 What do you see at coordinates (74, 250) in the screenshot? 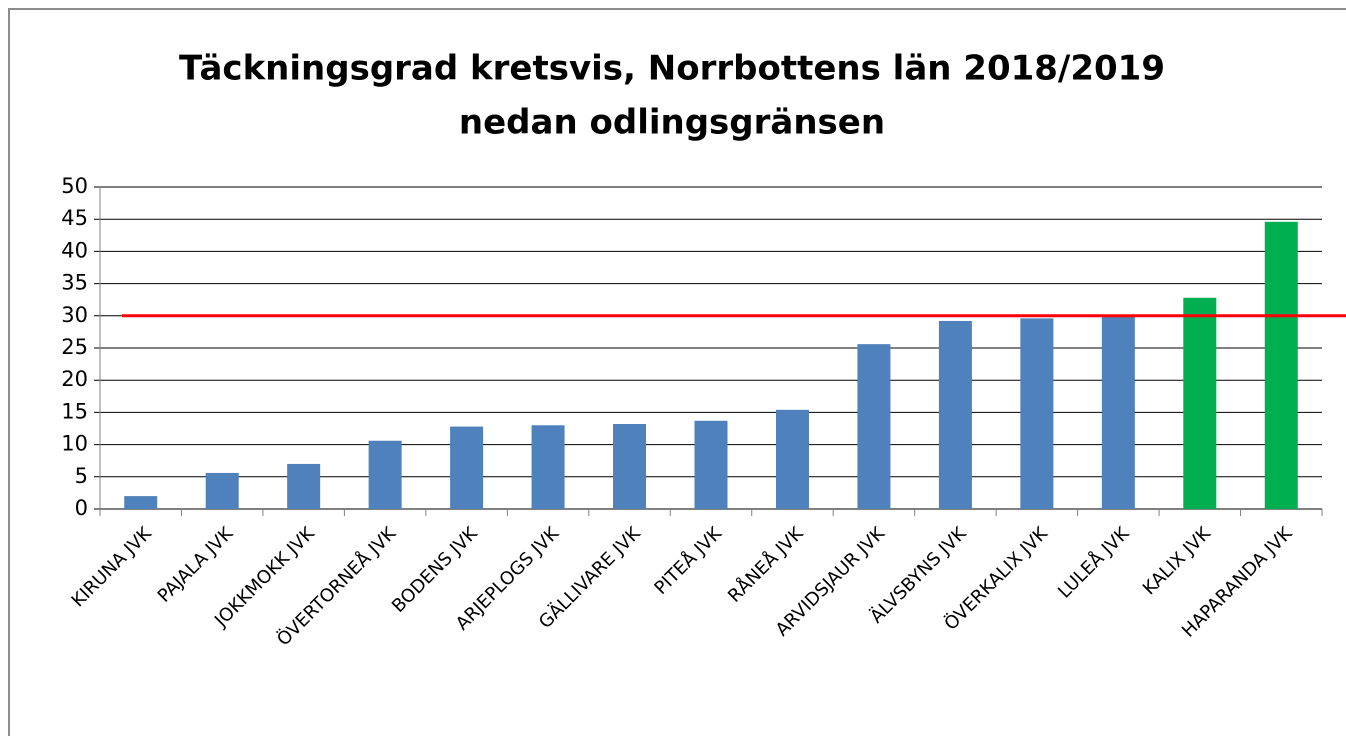
I see `y-tick-label: 40` at bounding box center [74, 250].